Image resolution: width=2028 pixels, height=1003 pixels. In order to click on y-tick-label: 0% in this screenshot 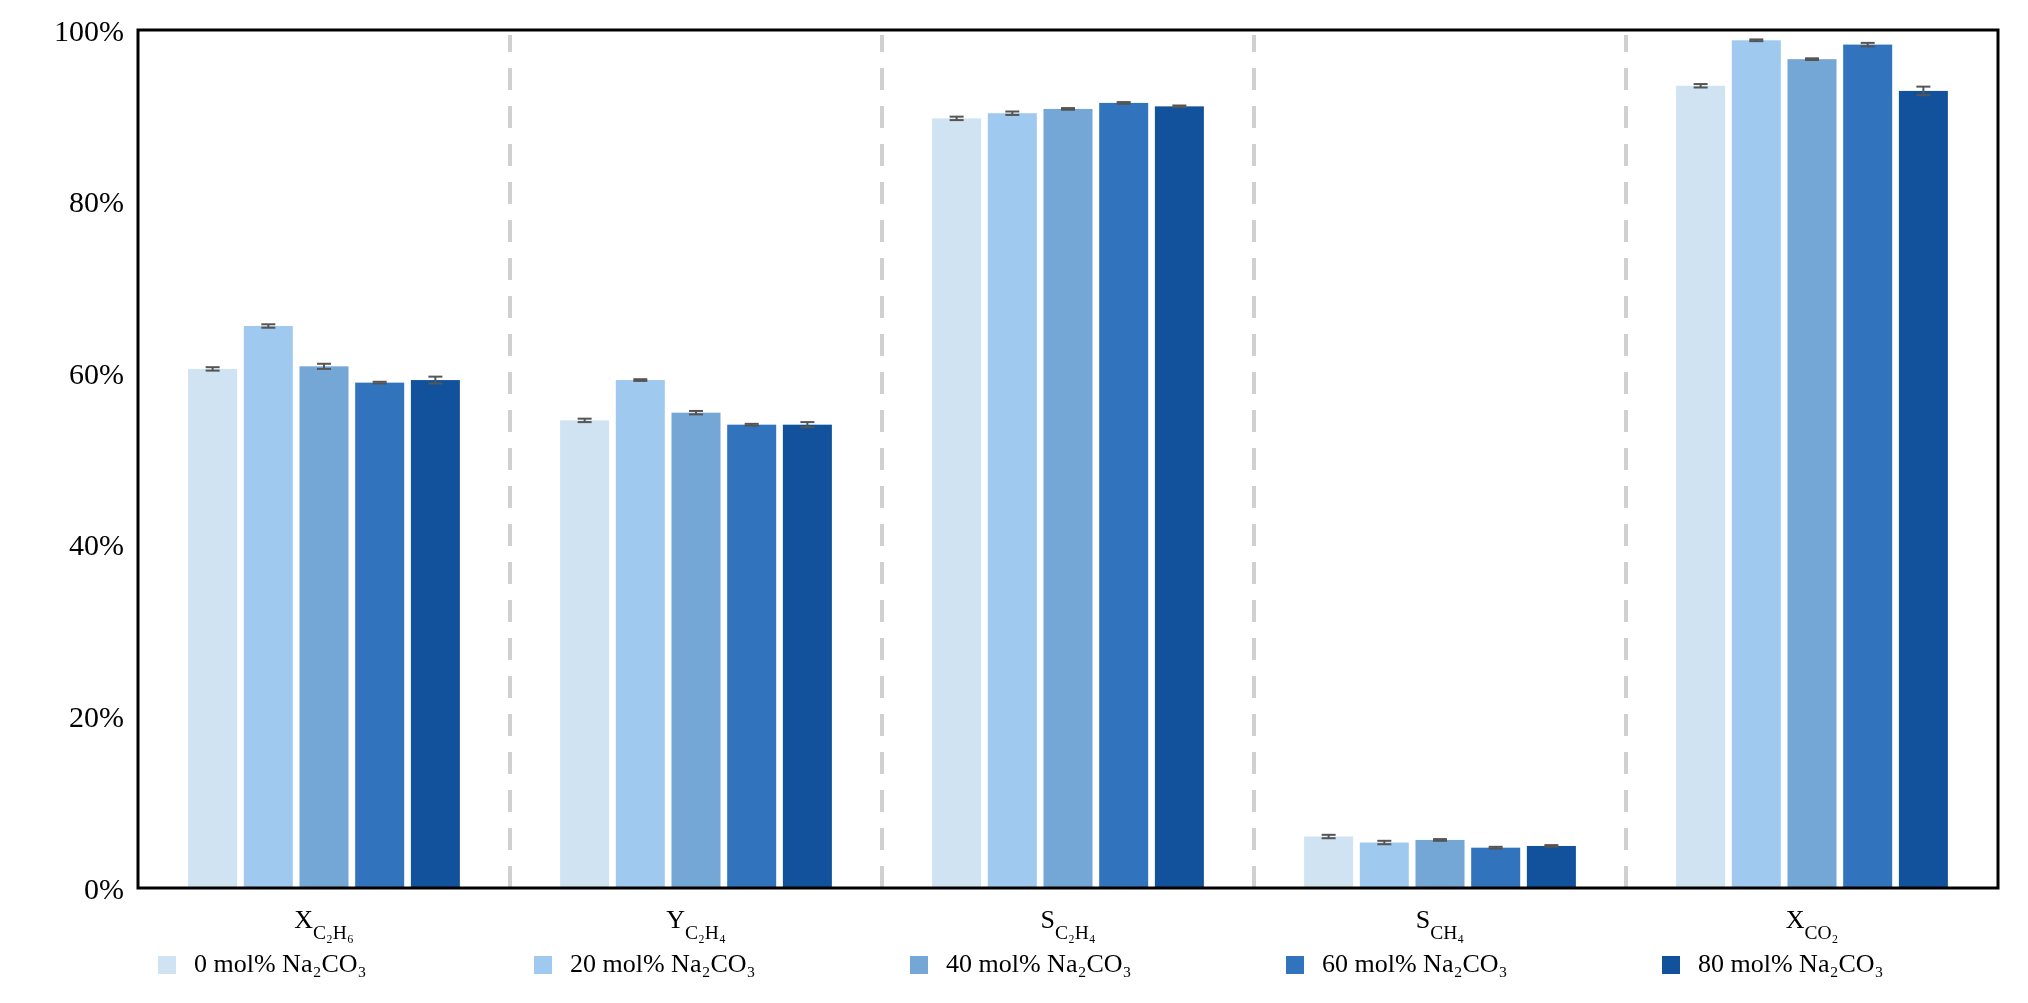, I will do `click(104, 888)`.